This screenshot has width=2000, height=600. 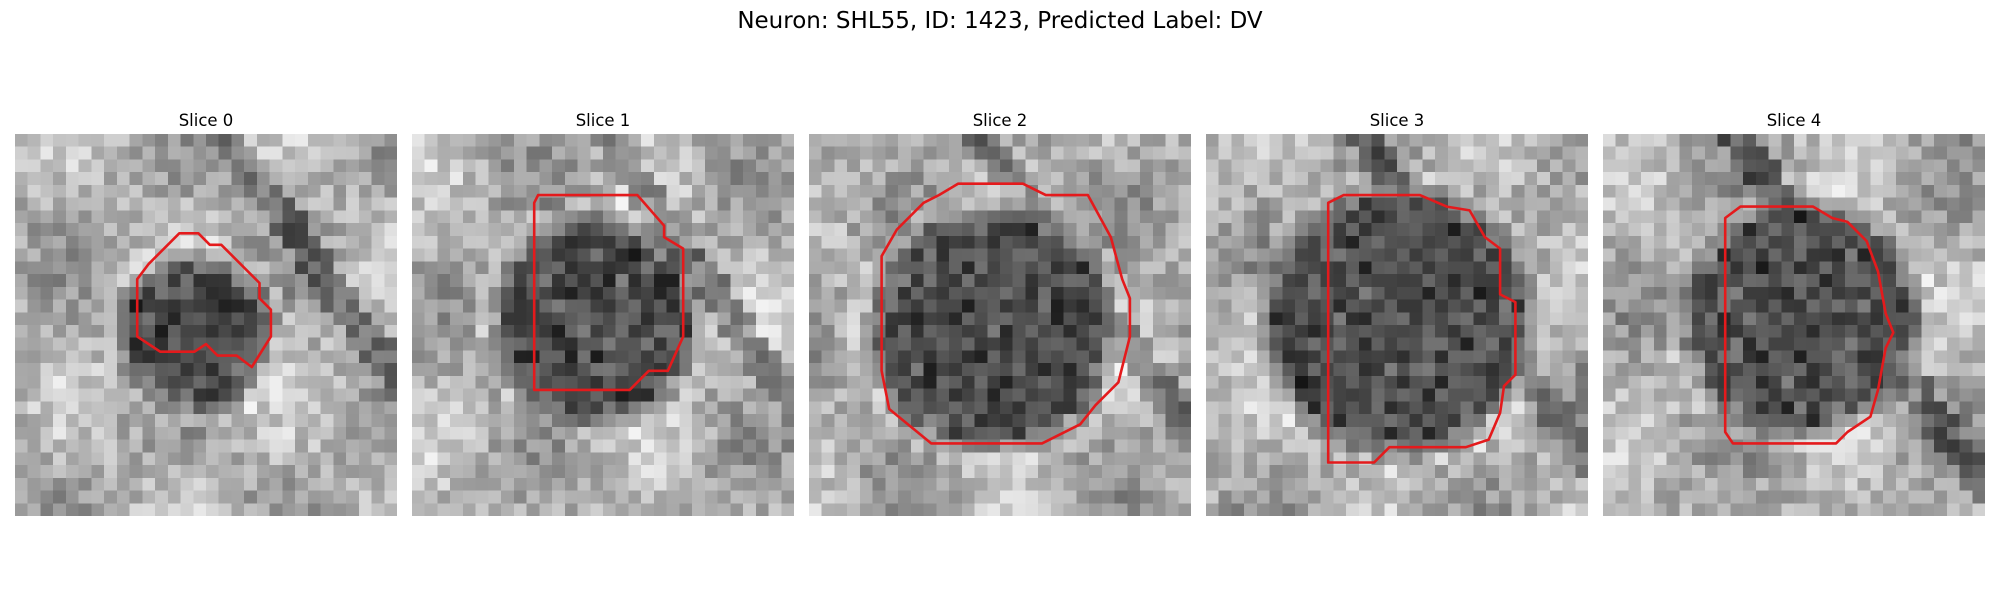 I want to click on slice-title-0: Slice 0, so click(x=206, y=121).